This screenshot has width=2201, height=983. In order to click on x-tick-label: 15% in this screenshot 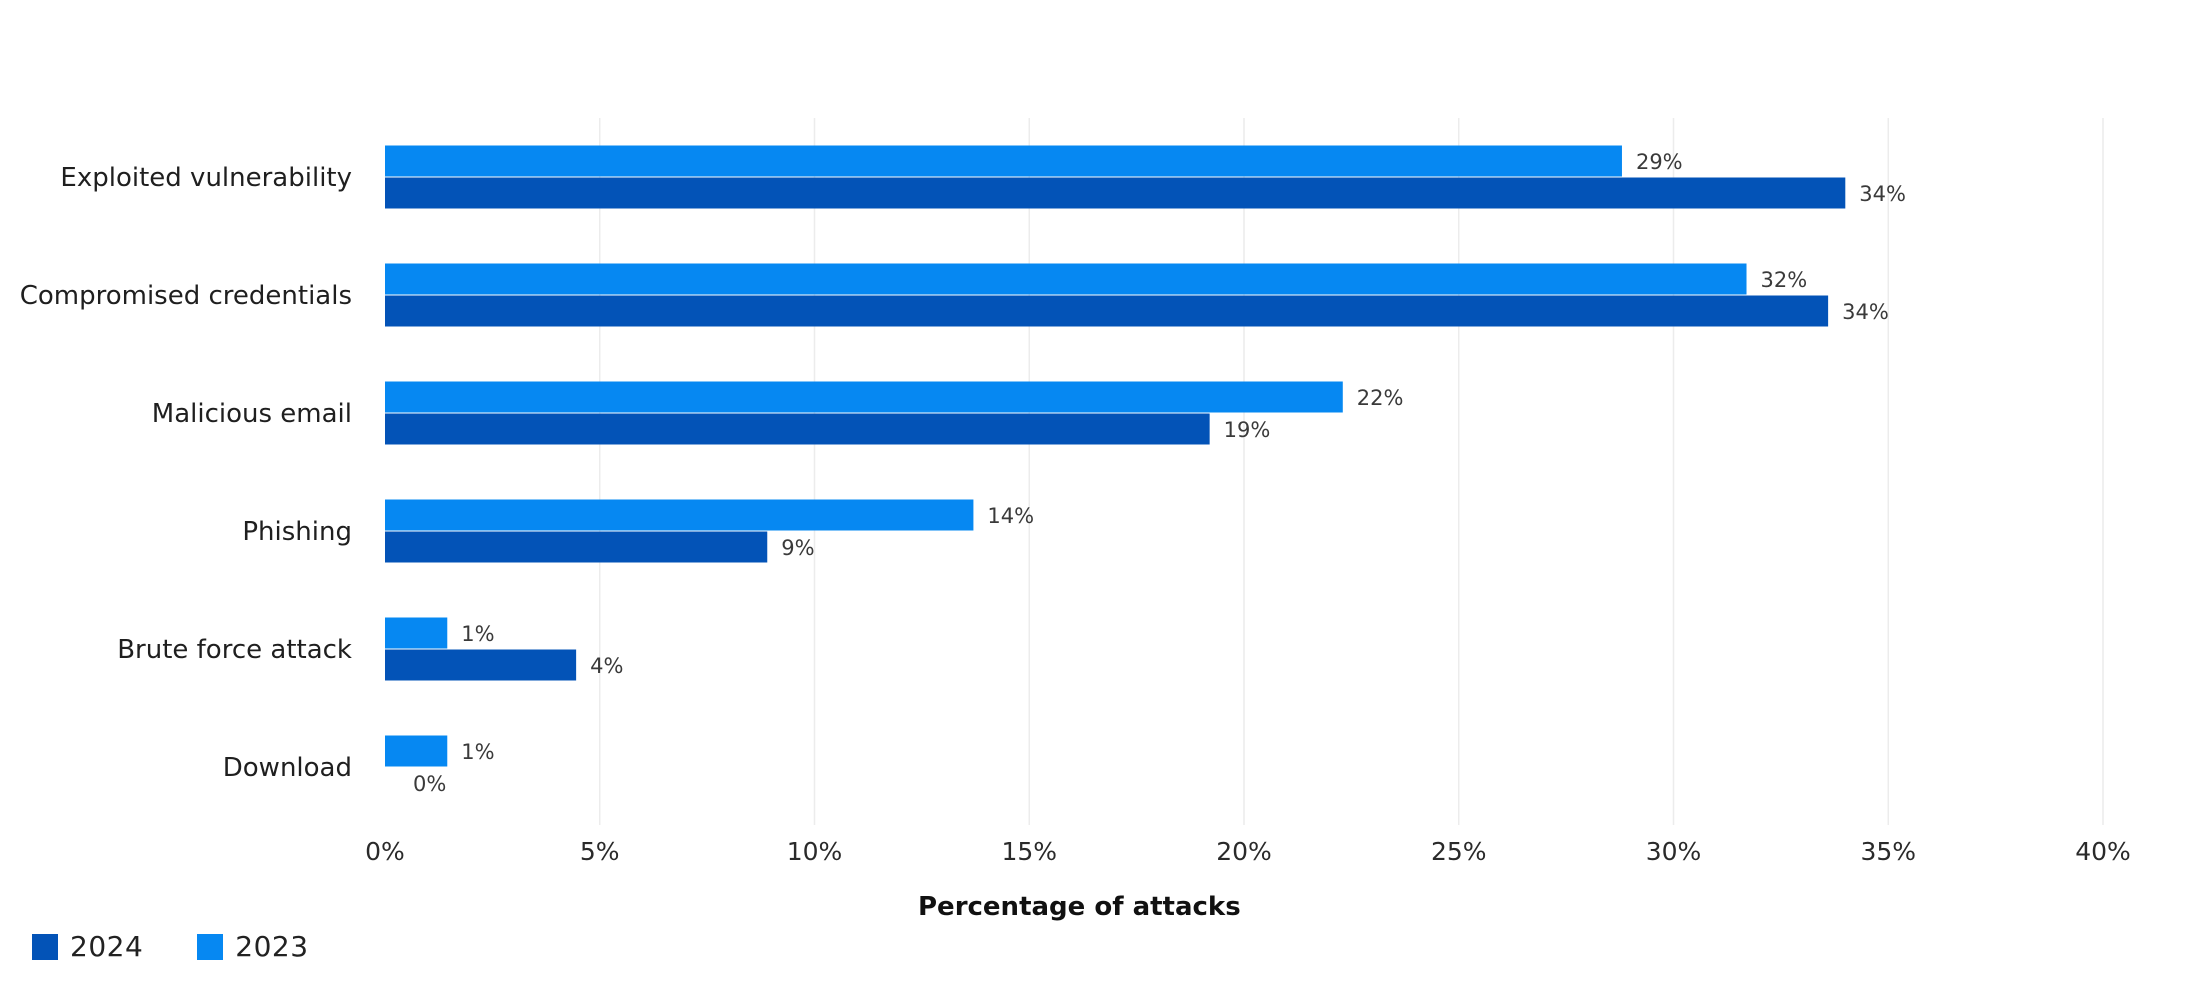, I will do `click(1029, 851)`.